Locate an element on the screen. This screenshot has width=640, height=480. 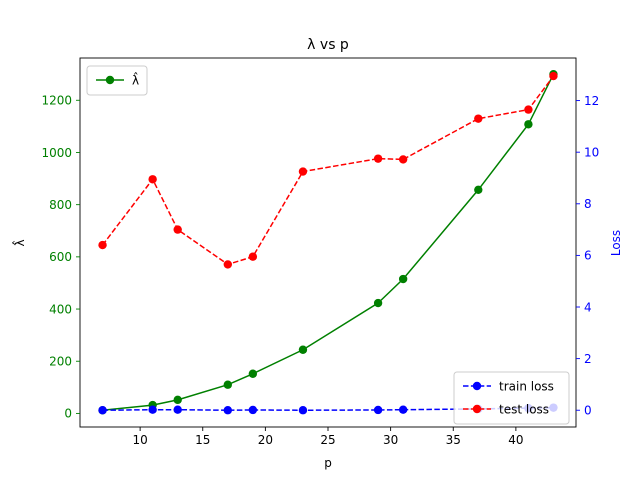
y-axis-left-label: λ̂ is located at coordinates (19, 242).